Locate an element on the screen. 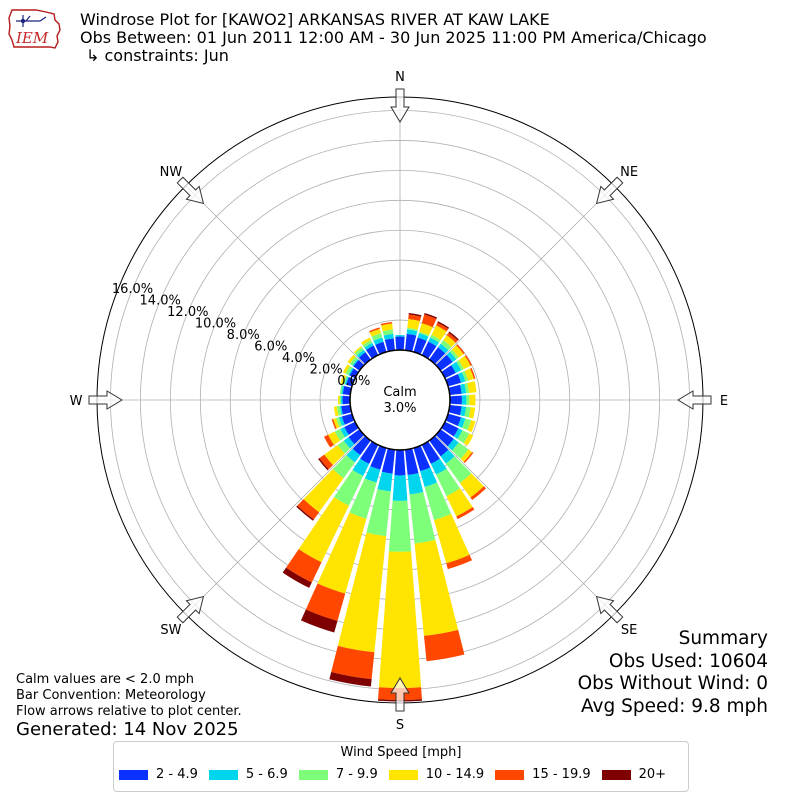 The image size is (800, 800). bar-convention-note: Bar Convention: Meteorology is located at coordinates (111, 695).